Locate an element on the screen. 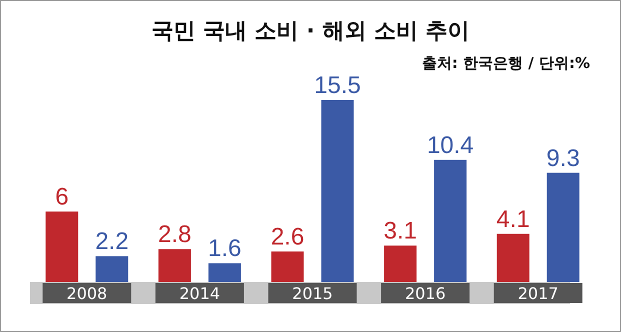  data-label: 3.1 is located at coordinates (400, 231).